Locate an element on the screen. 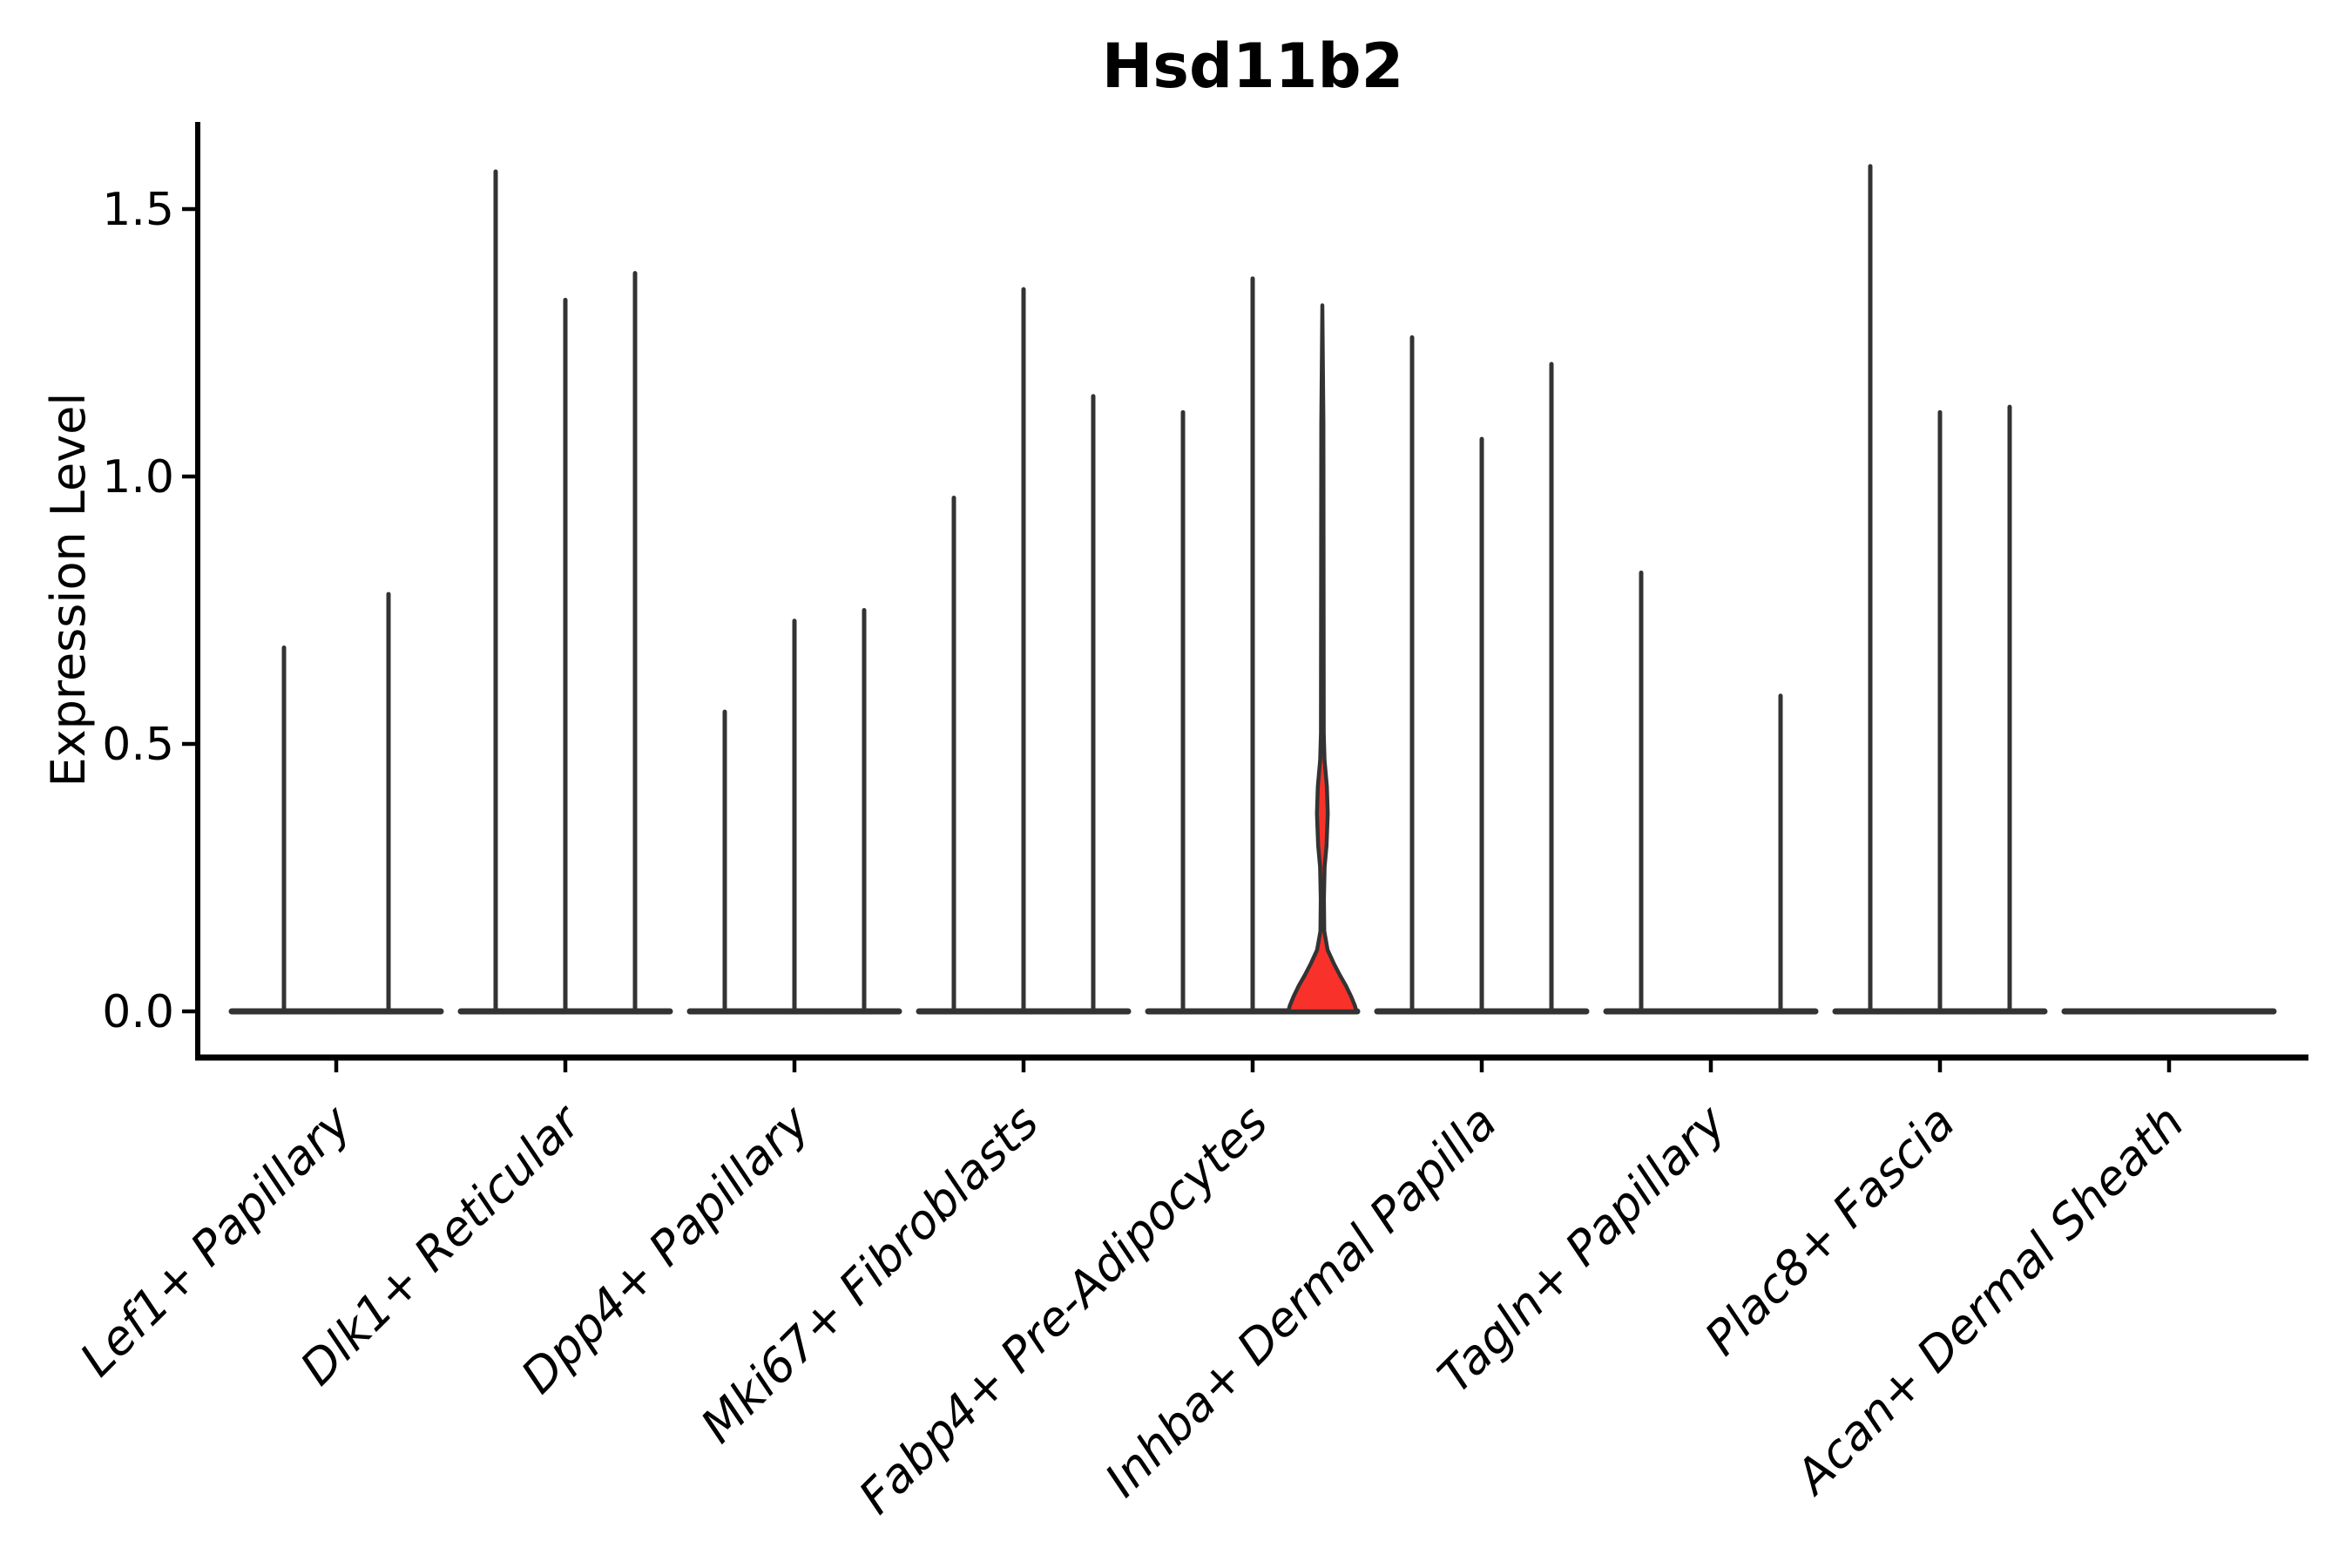 The image size is (2352, 1568). y-tick-label: 1.5 is located at coordinates (138, 210).